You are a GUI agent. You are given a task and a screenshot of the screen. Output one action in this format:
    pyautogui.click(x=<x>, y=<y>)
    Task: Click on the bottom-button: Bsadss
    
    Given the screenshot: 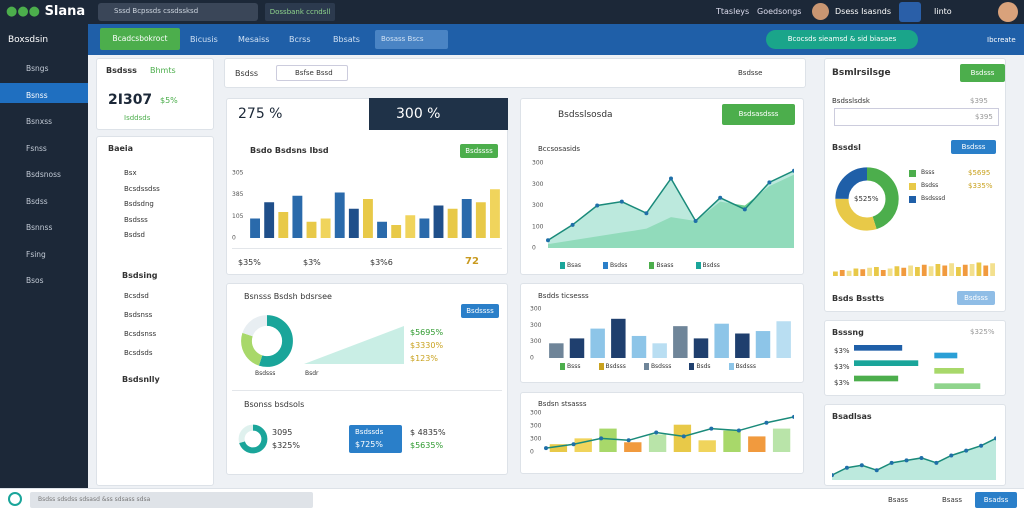 What is the action you would take?
    pyautogui.click(x=996, y=500)
    